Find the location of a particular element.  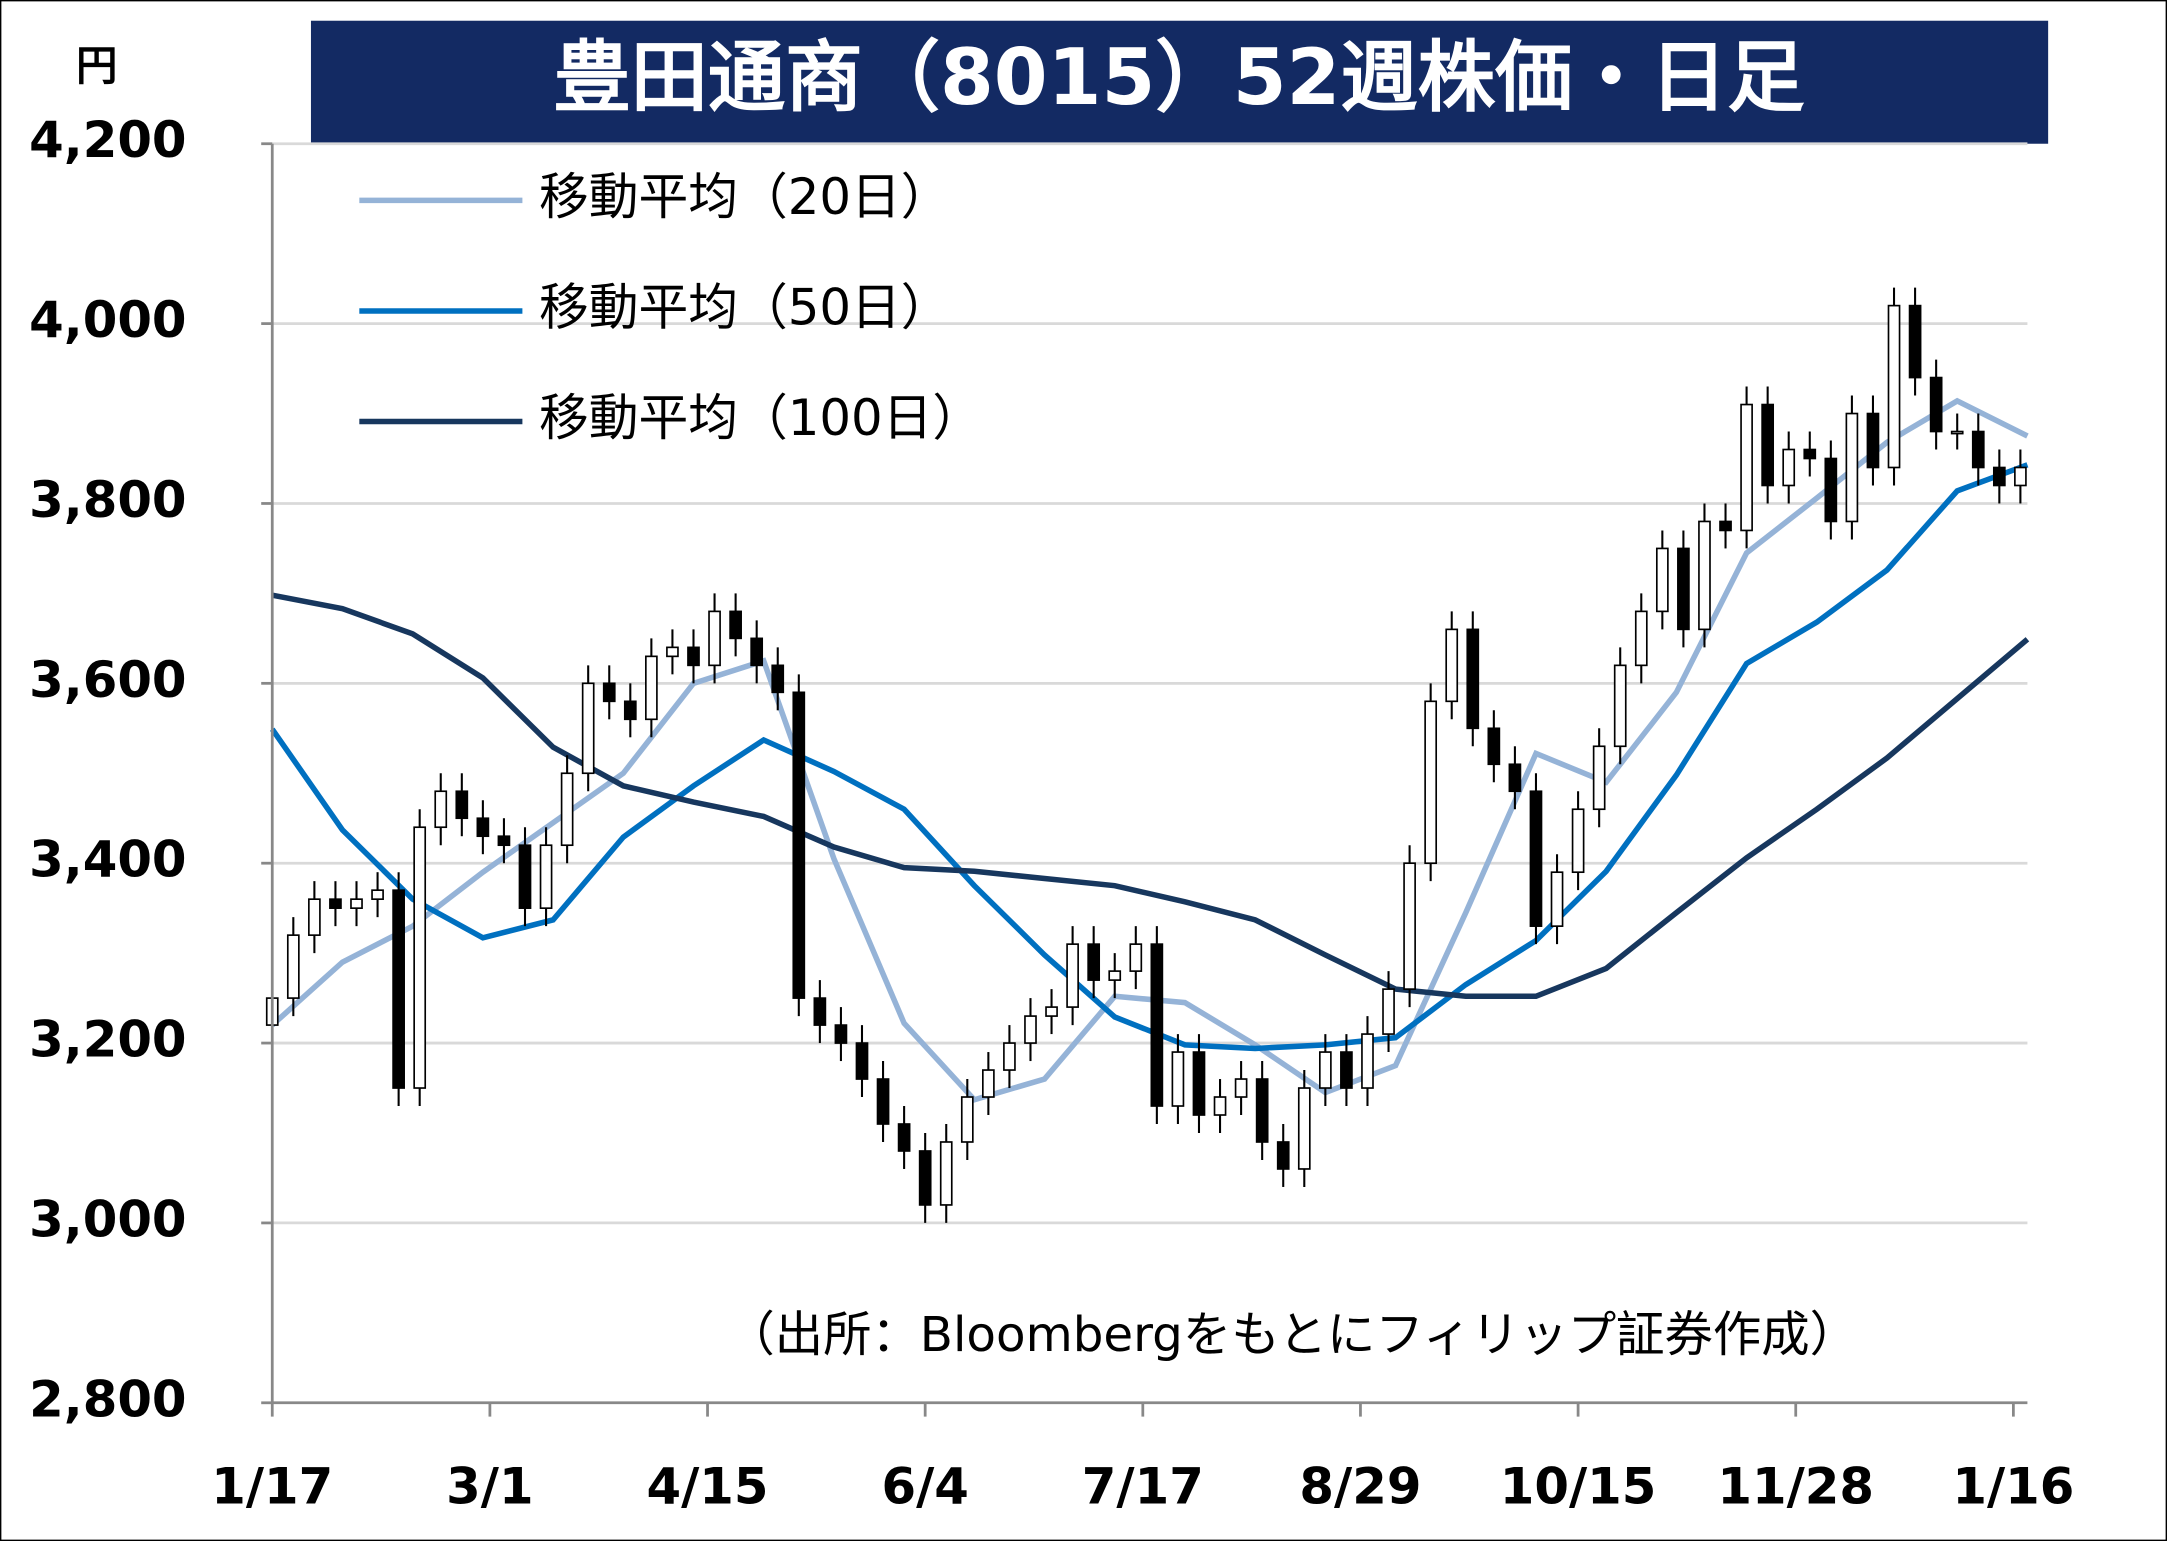

chart-title: 豊田通商（8015）52週株価・日足 is located at coordinates (1179, 78).